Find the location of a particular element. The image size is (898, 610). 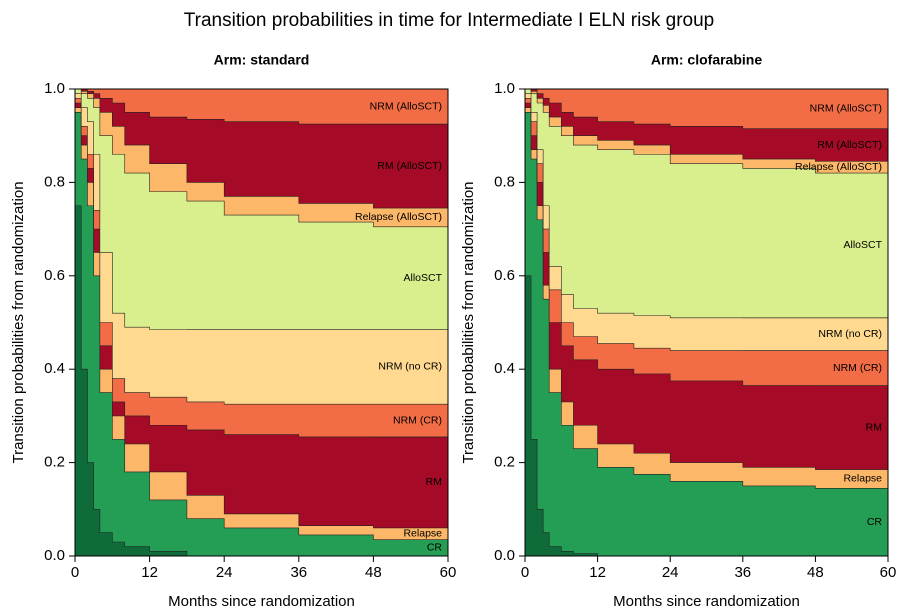

panel-title: Arm: standard is located at coordinates (262, 60).